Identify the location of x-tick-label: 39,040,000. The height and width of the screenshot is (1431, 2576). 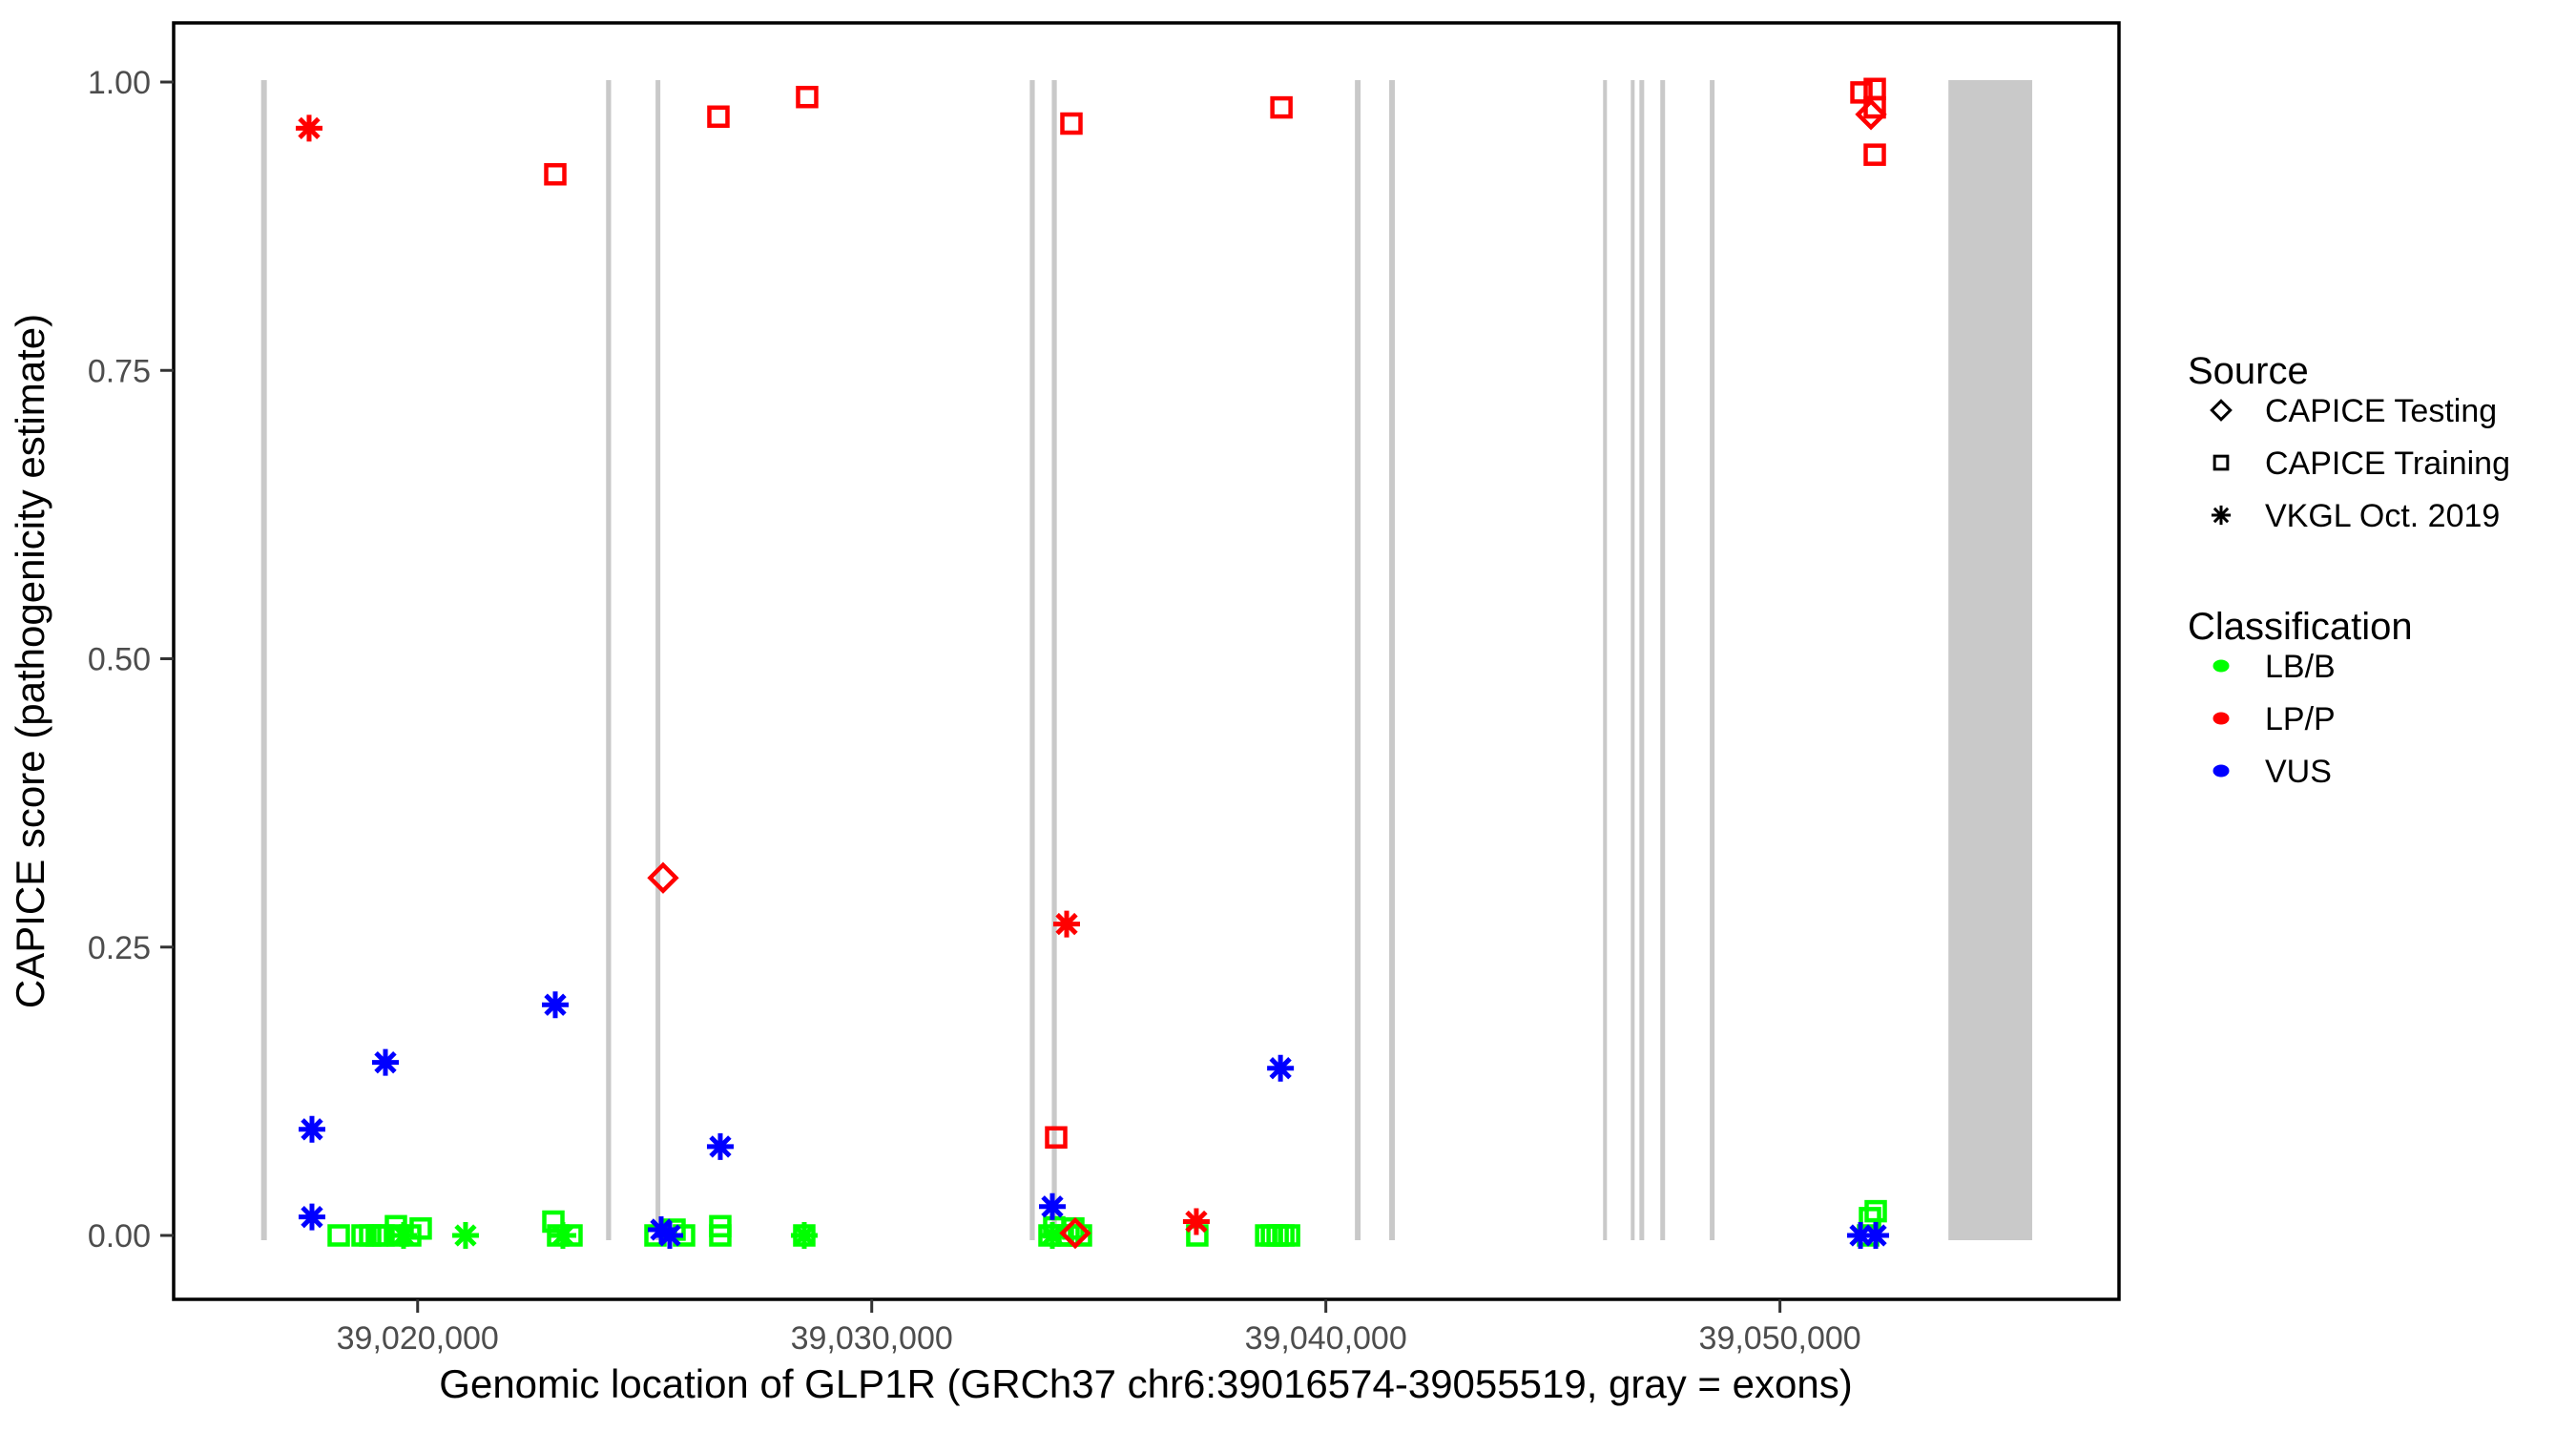
(1326, 1338).